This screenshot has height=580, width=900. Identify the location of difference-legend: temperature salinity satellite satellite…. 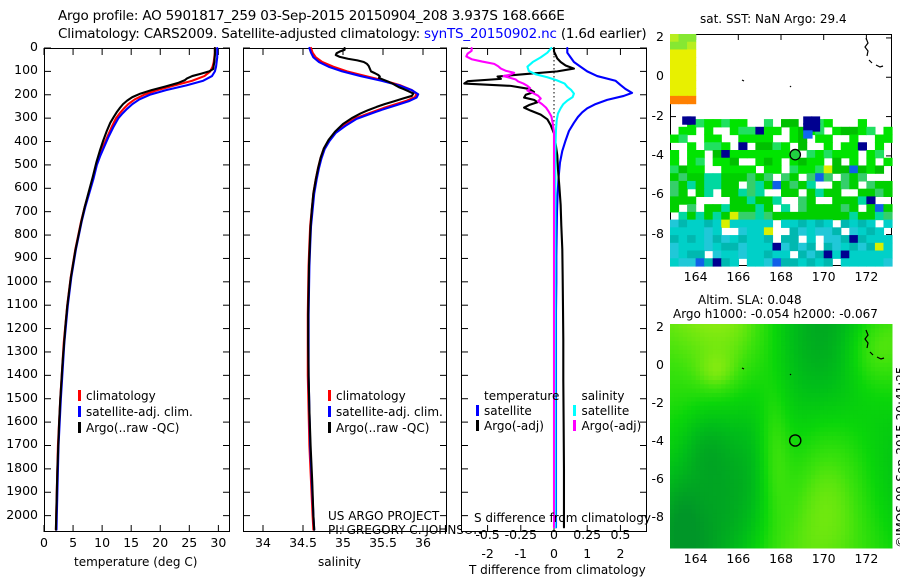
(558, 411).